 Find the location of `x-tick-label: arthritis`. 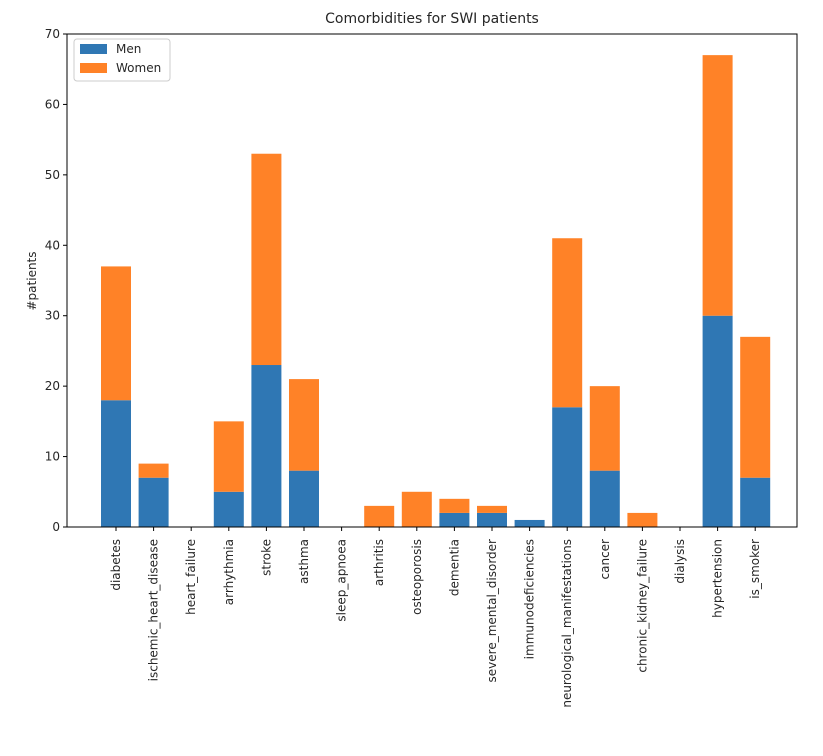

x-tick-label: arthritis is located at coordinates (379, 562).